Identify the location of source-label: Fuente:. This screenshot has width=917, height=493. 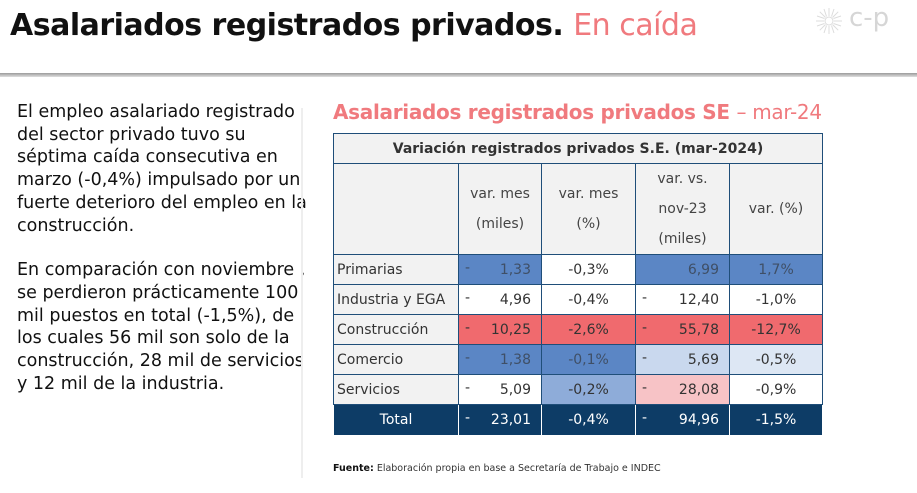
(353, 468).